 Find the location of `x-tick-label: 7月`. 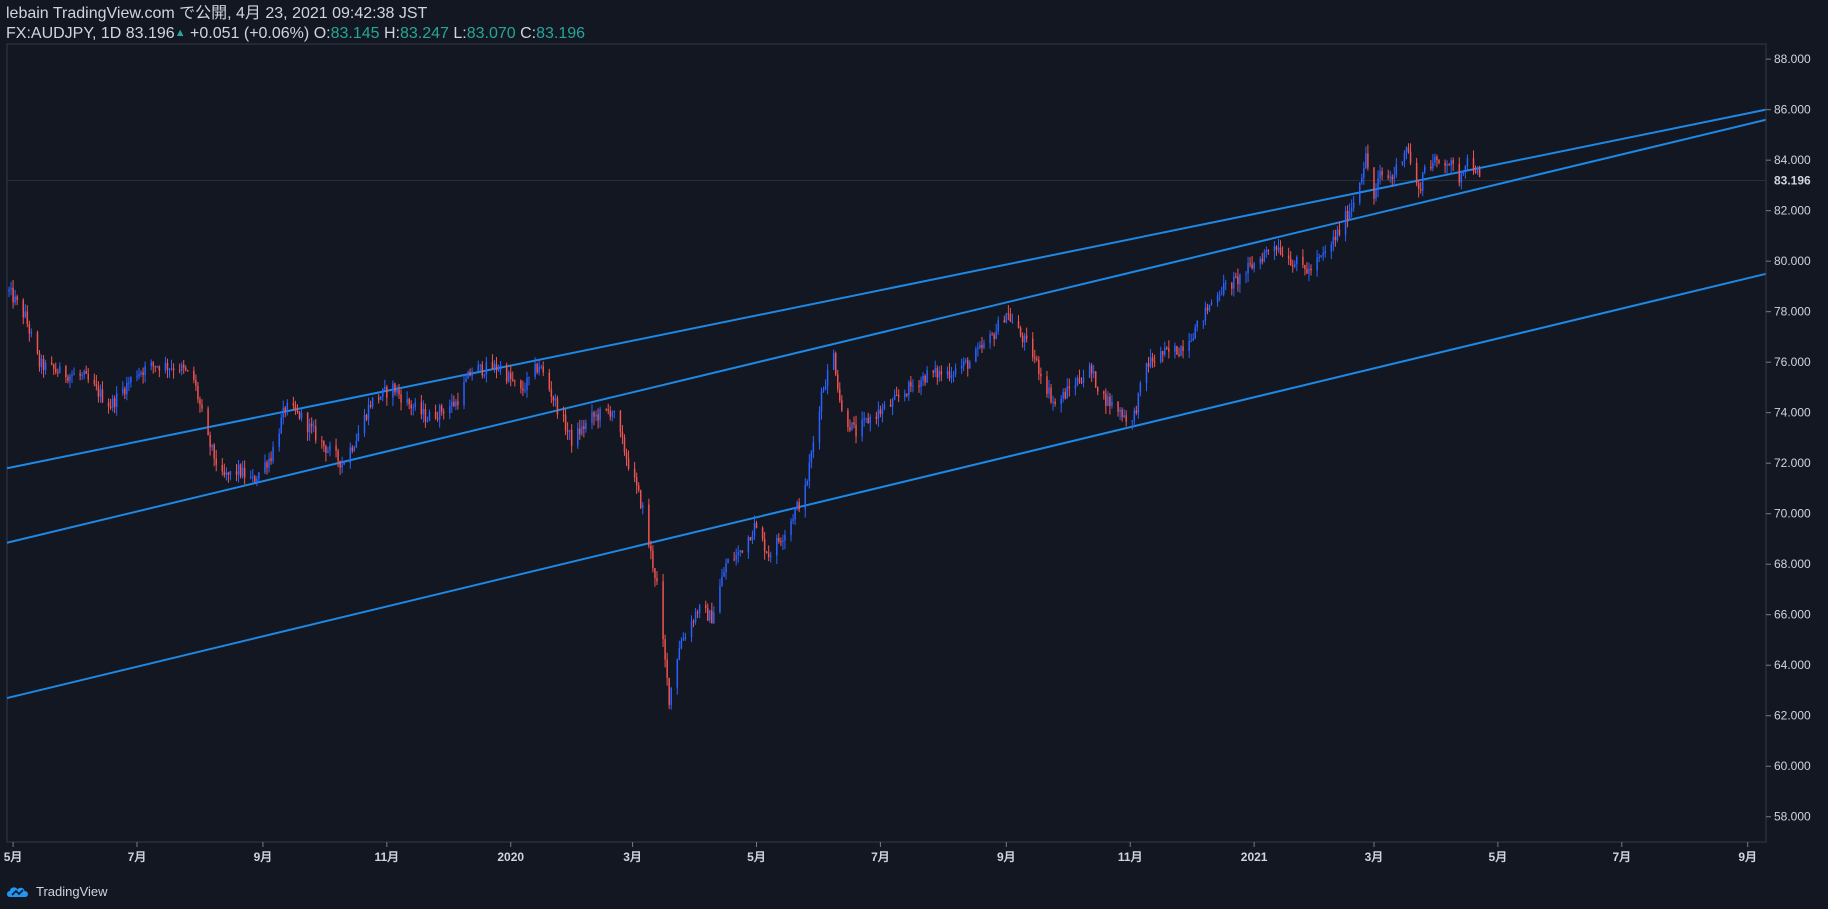

x-tick-label: 7月 is located at coordinates (880, 857).